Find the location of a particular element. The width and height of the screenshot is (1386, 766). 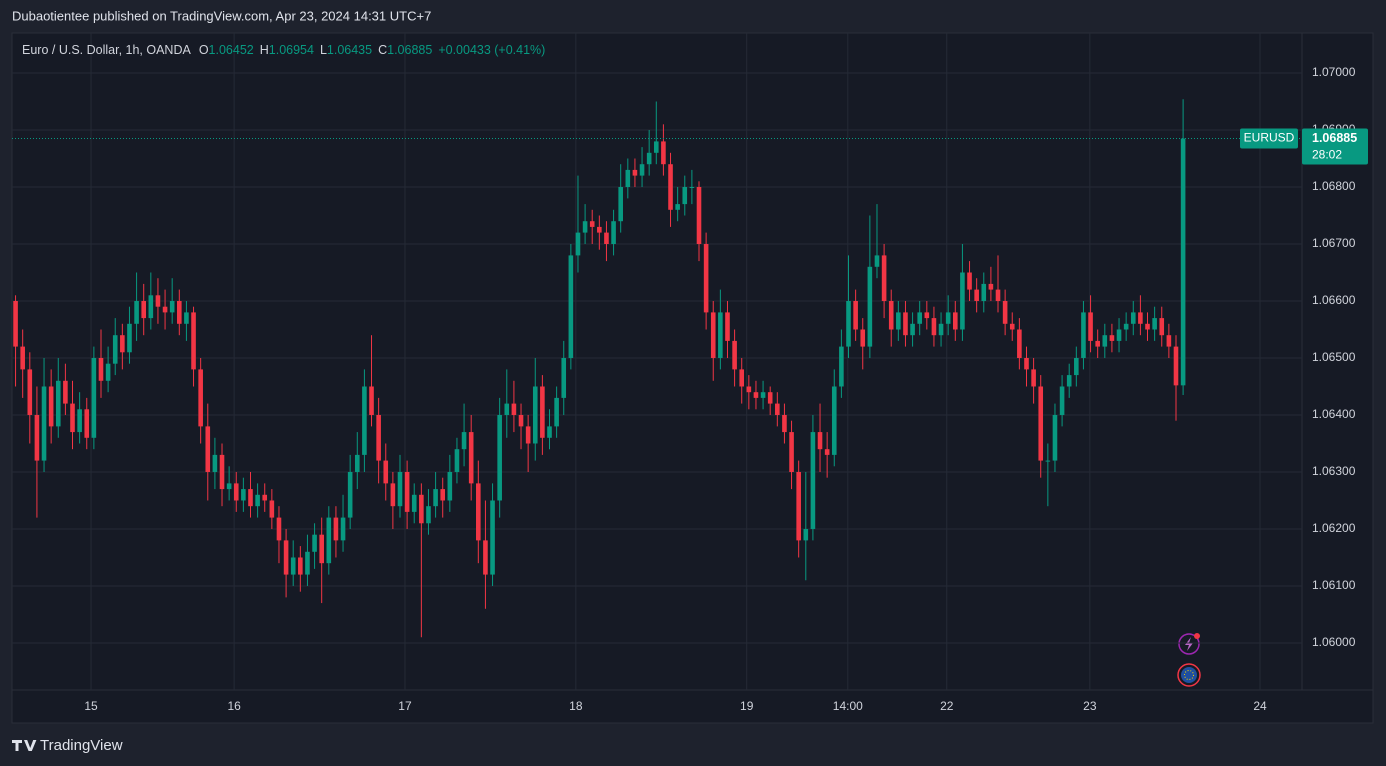

symbol-badge is located at coordinates (1269, 138).